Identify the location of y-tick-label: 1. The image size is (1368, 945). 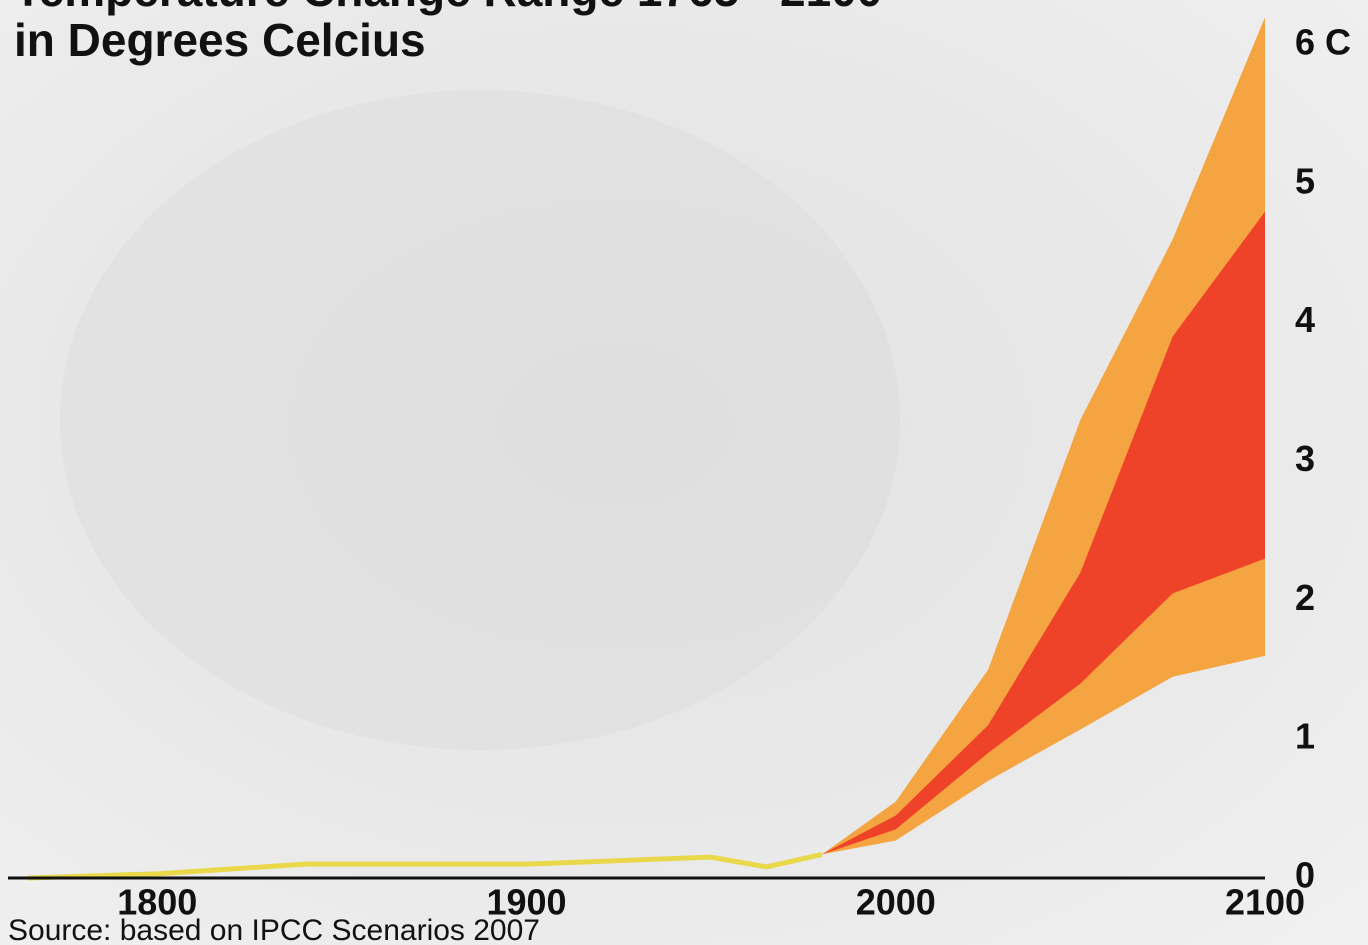
(1305, 736).